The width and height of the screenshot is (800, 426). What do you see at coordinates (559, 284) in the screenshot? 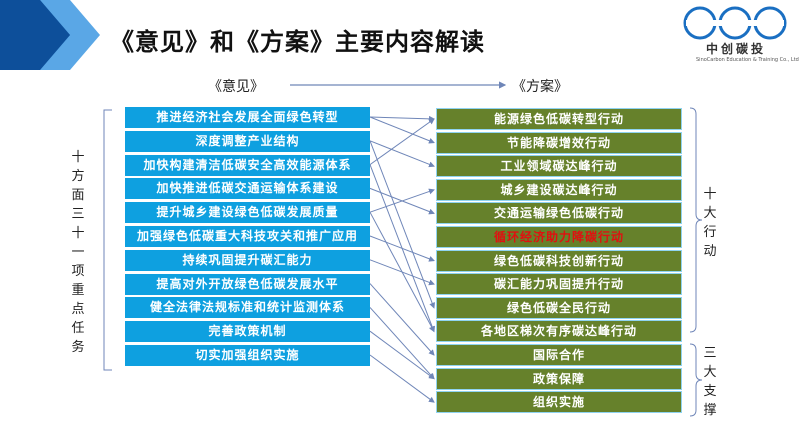
I see `action-item: 碳汇能力巩固提升行动` at bounding box center [559, 284].